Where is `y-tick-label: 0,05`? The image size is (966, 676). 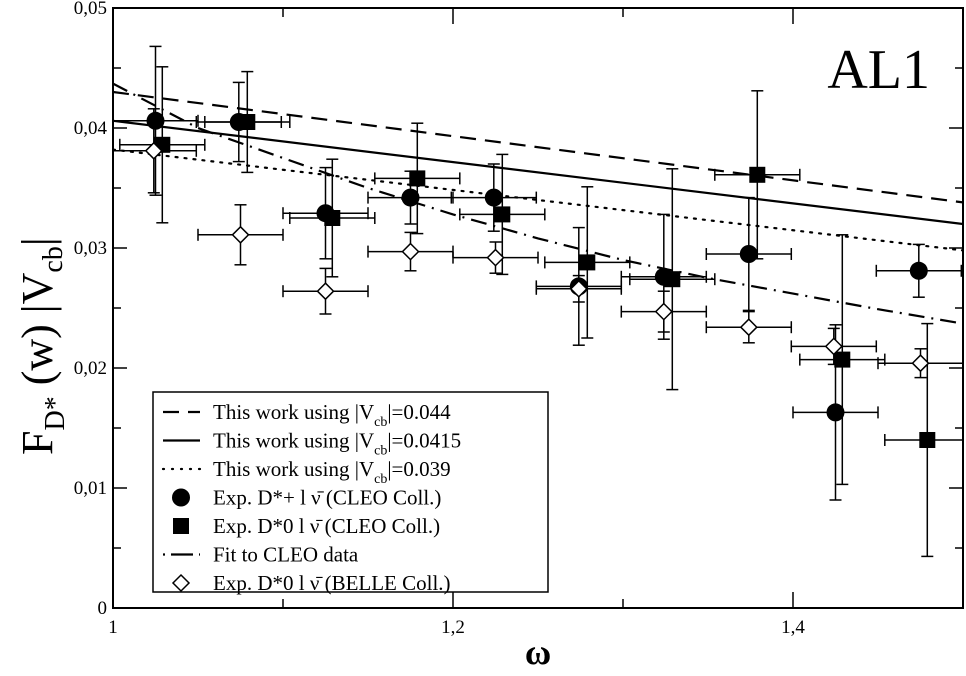
y-tick-label: 0,05 is located at coordinates (90, 9).